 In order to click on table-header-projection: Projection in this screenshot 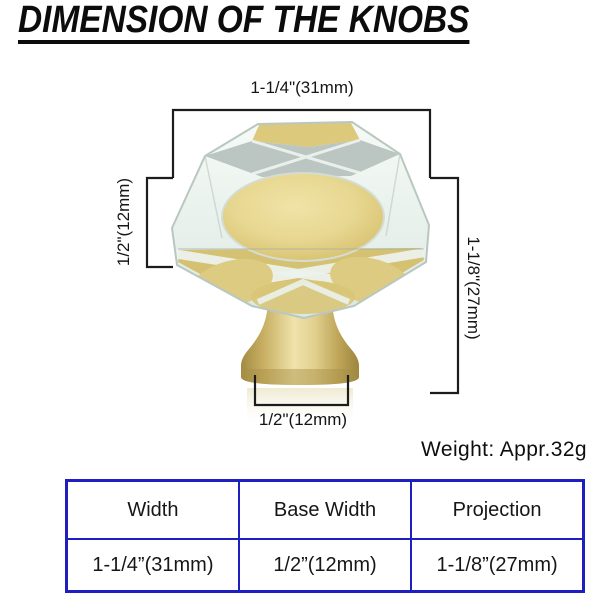, I will do `click(497, 509)`.